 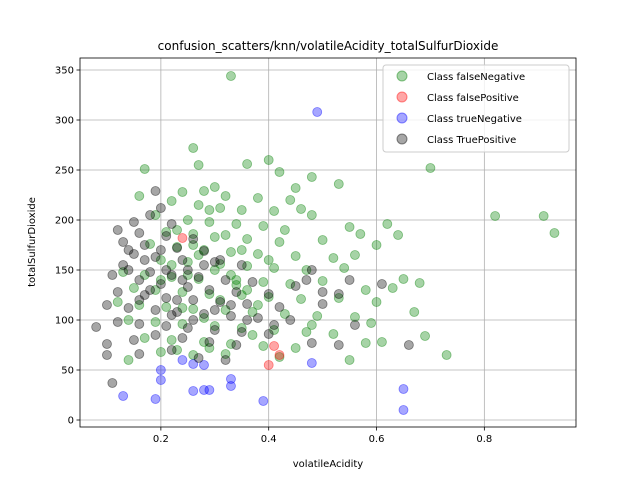 I want to click on x-tick-label: 0.2, so click(x=161, y=439).